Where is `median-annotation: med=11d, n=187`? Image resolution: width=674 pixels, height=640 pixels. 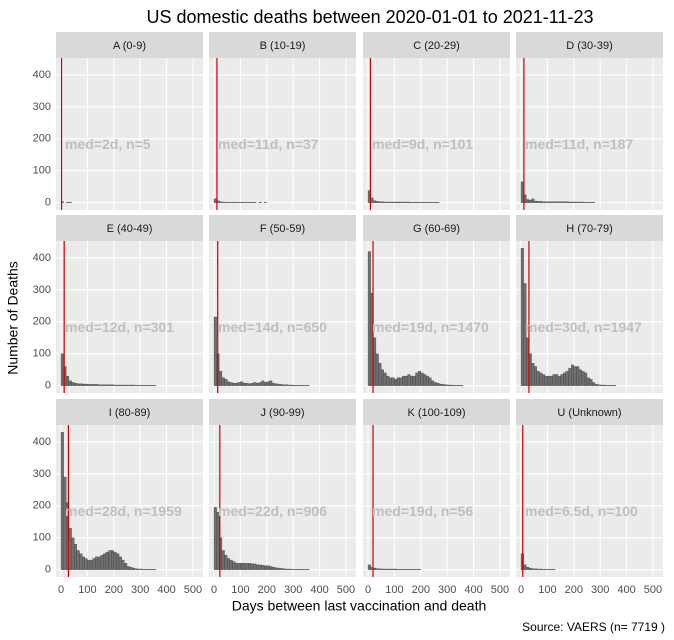 median-annotation: med=11d, n=187 is located at coordinates (579, 144).